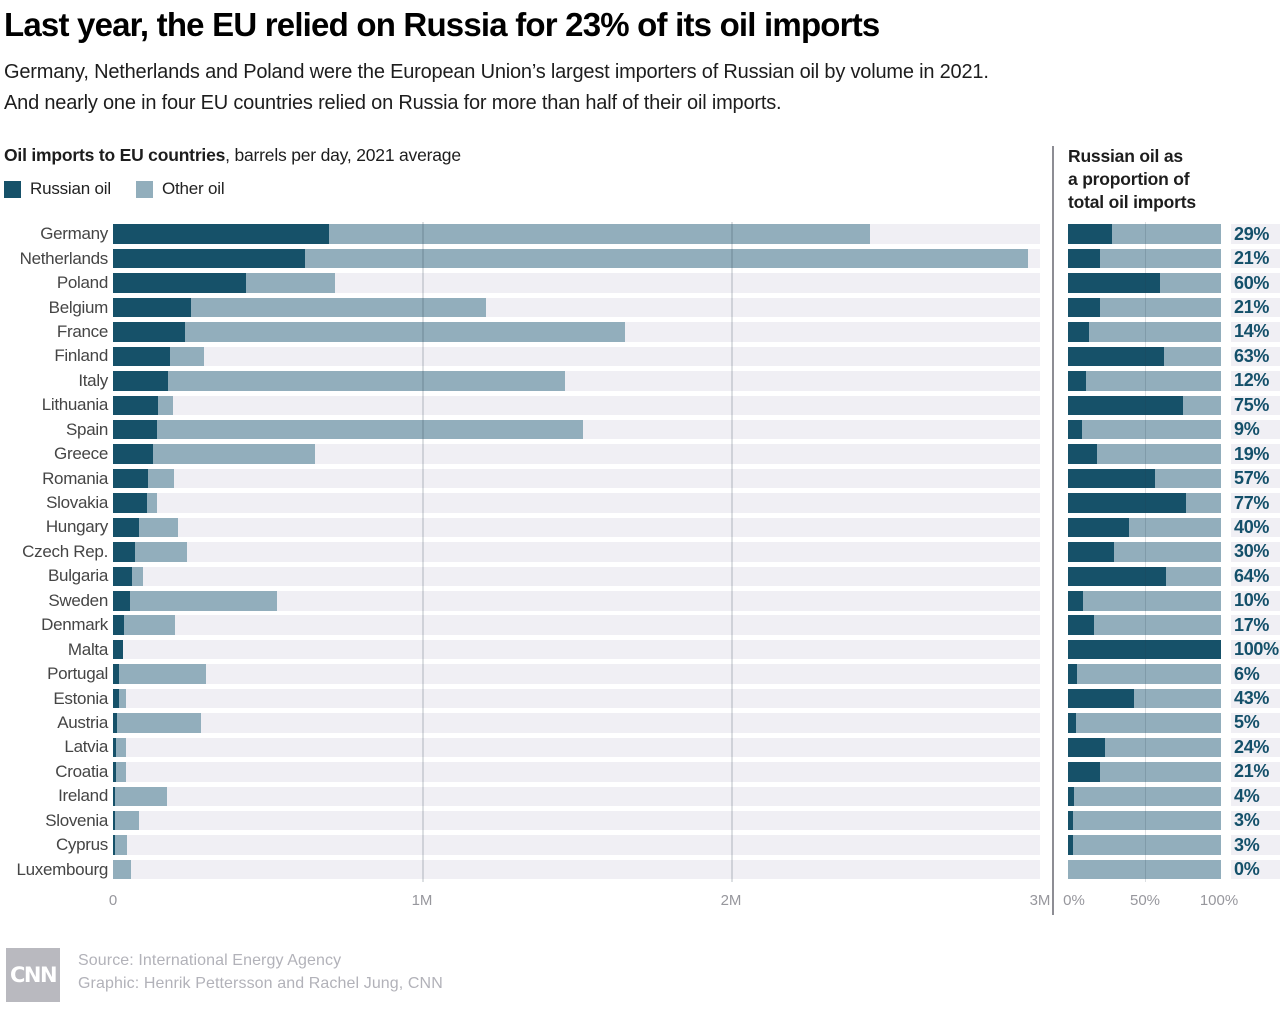 This screenshot has width=1280, height=1014. What do you see at coordinates (57, 189) in the screenshot?
I see `legend-item-russian-oil: Russian oil` at bounding box center [57, 189].